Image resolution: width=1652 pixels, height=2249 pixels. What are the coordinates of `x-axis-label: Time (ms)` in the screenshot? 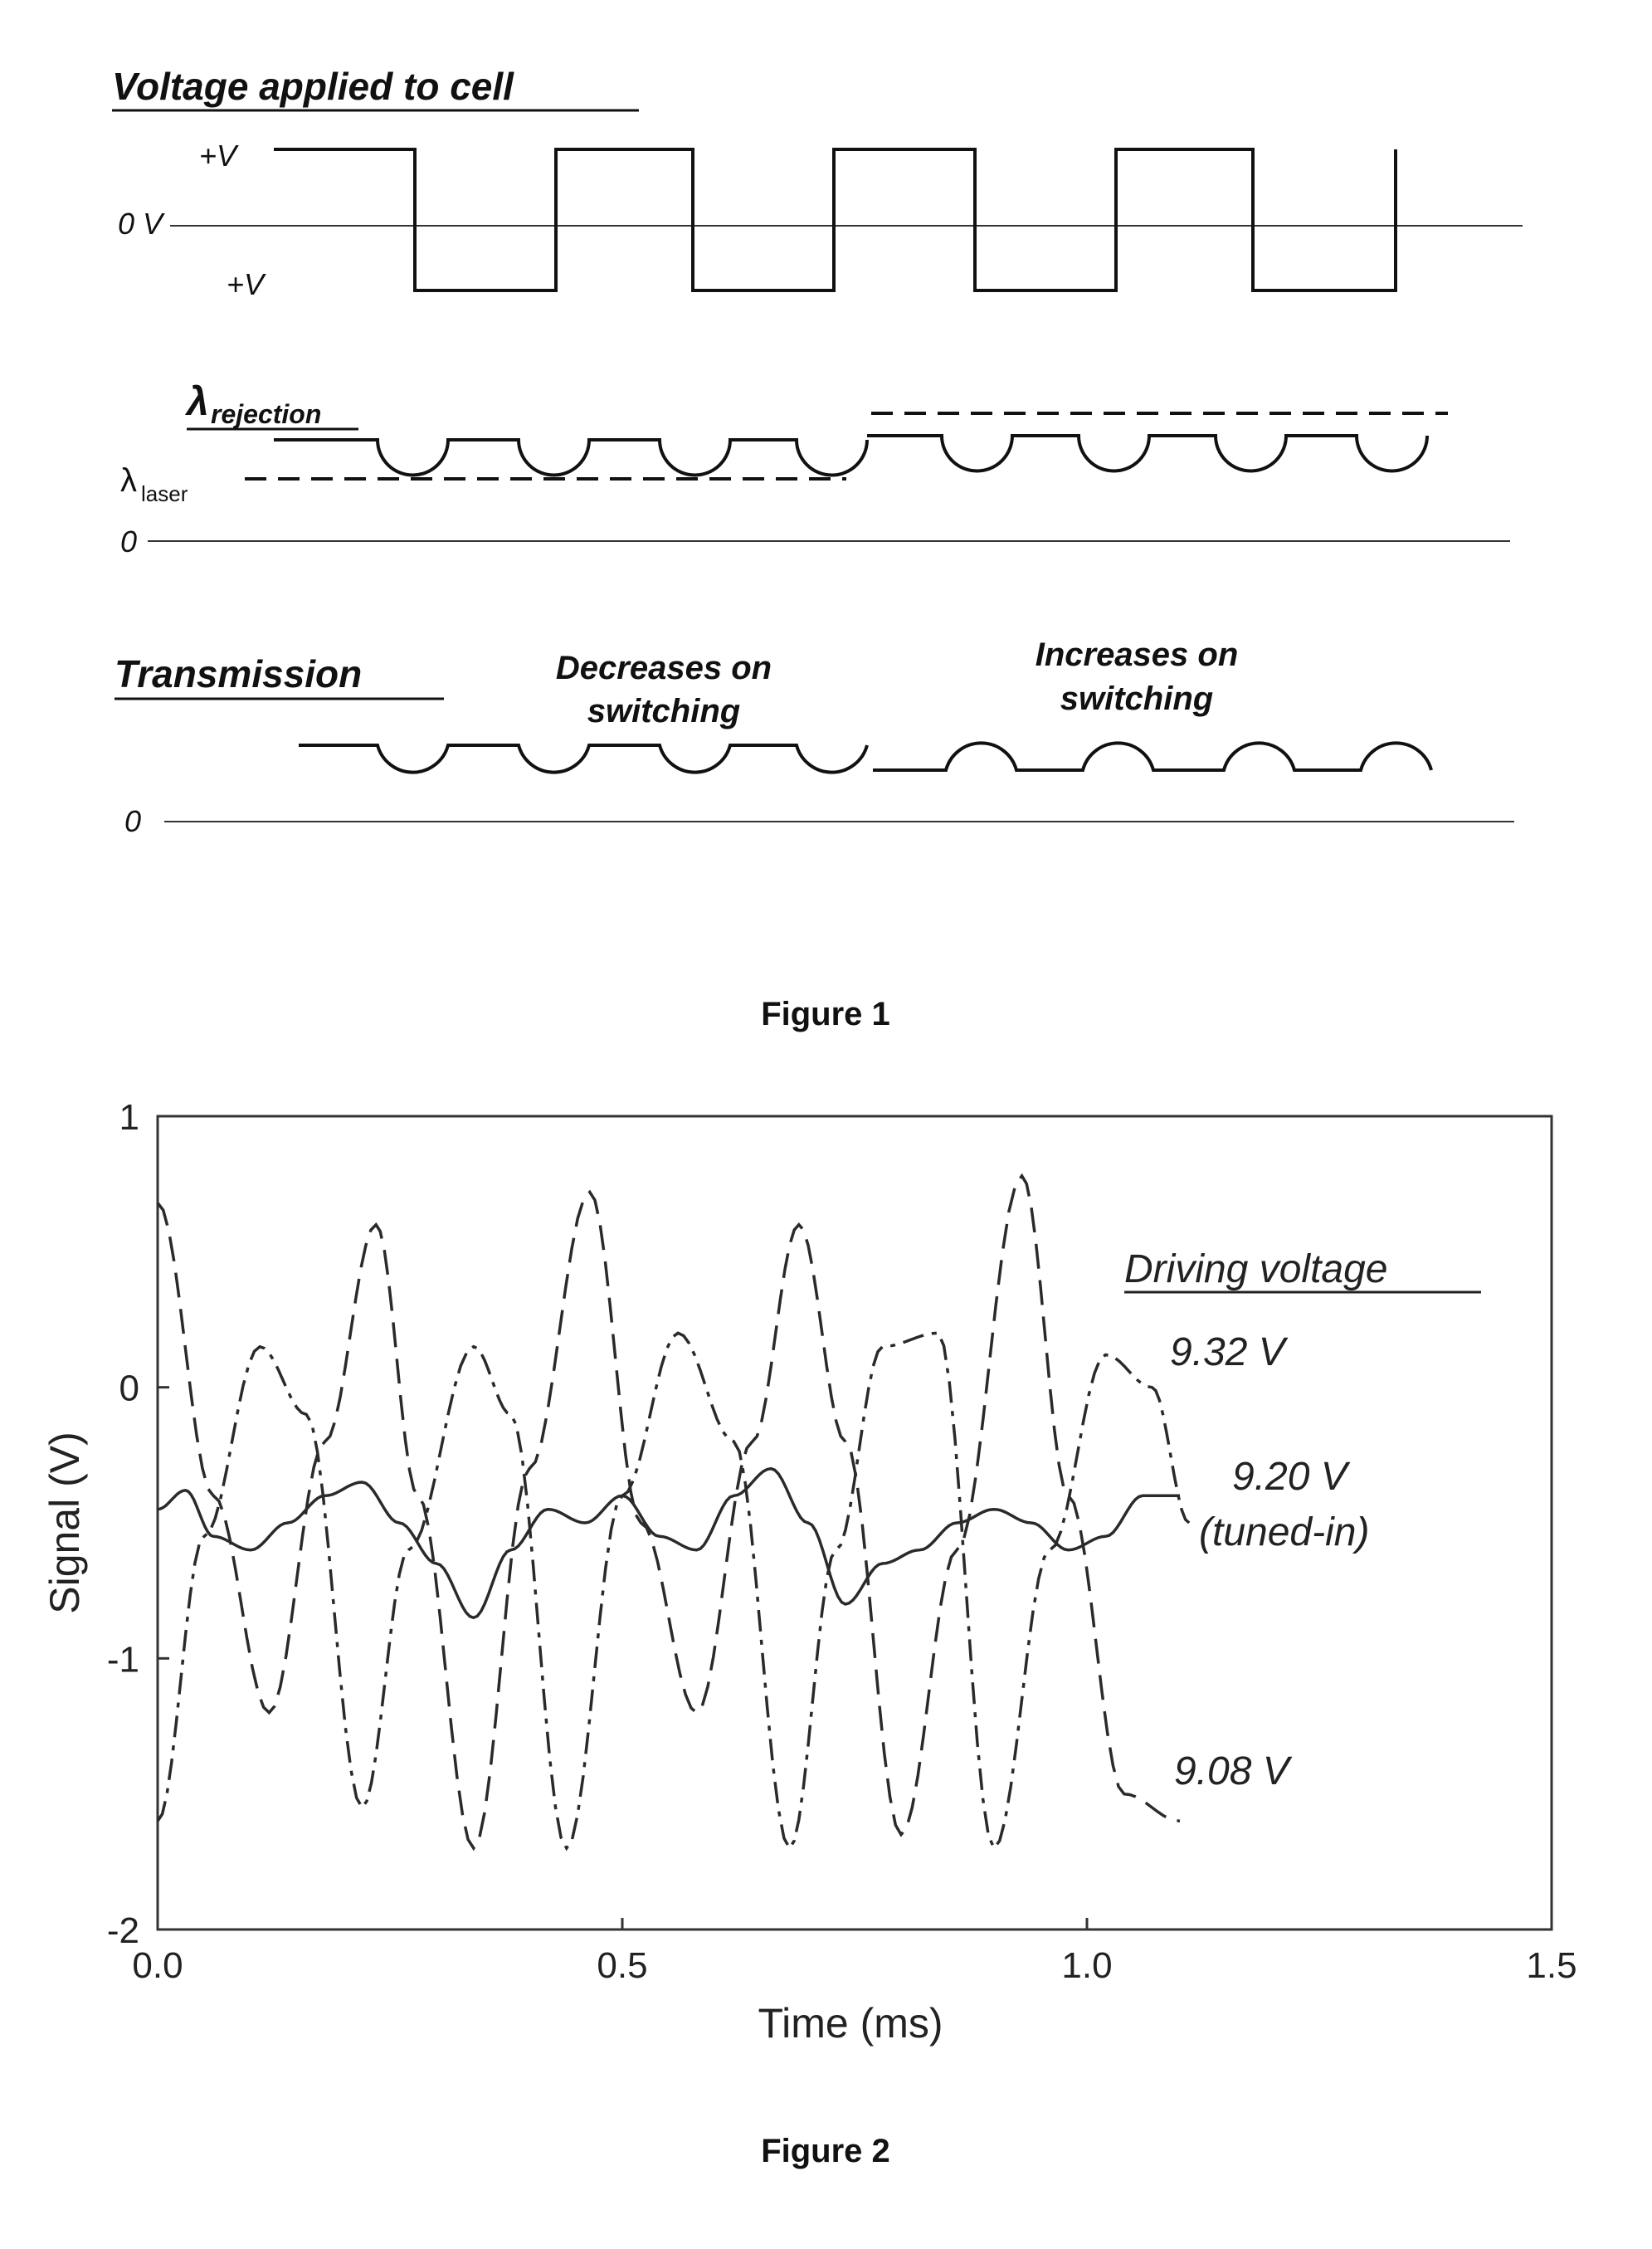 It's located at (851, 2024).